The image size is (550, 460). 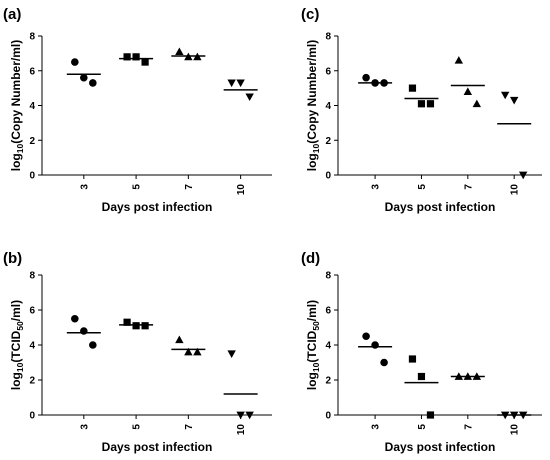 What do you see at coordinates (12, 14) in the screenshot?
I see `panel-label: (a)` at bounding box center [12, 14].